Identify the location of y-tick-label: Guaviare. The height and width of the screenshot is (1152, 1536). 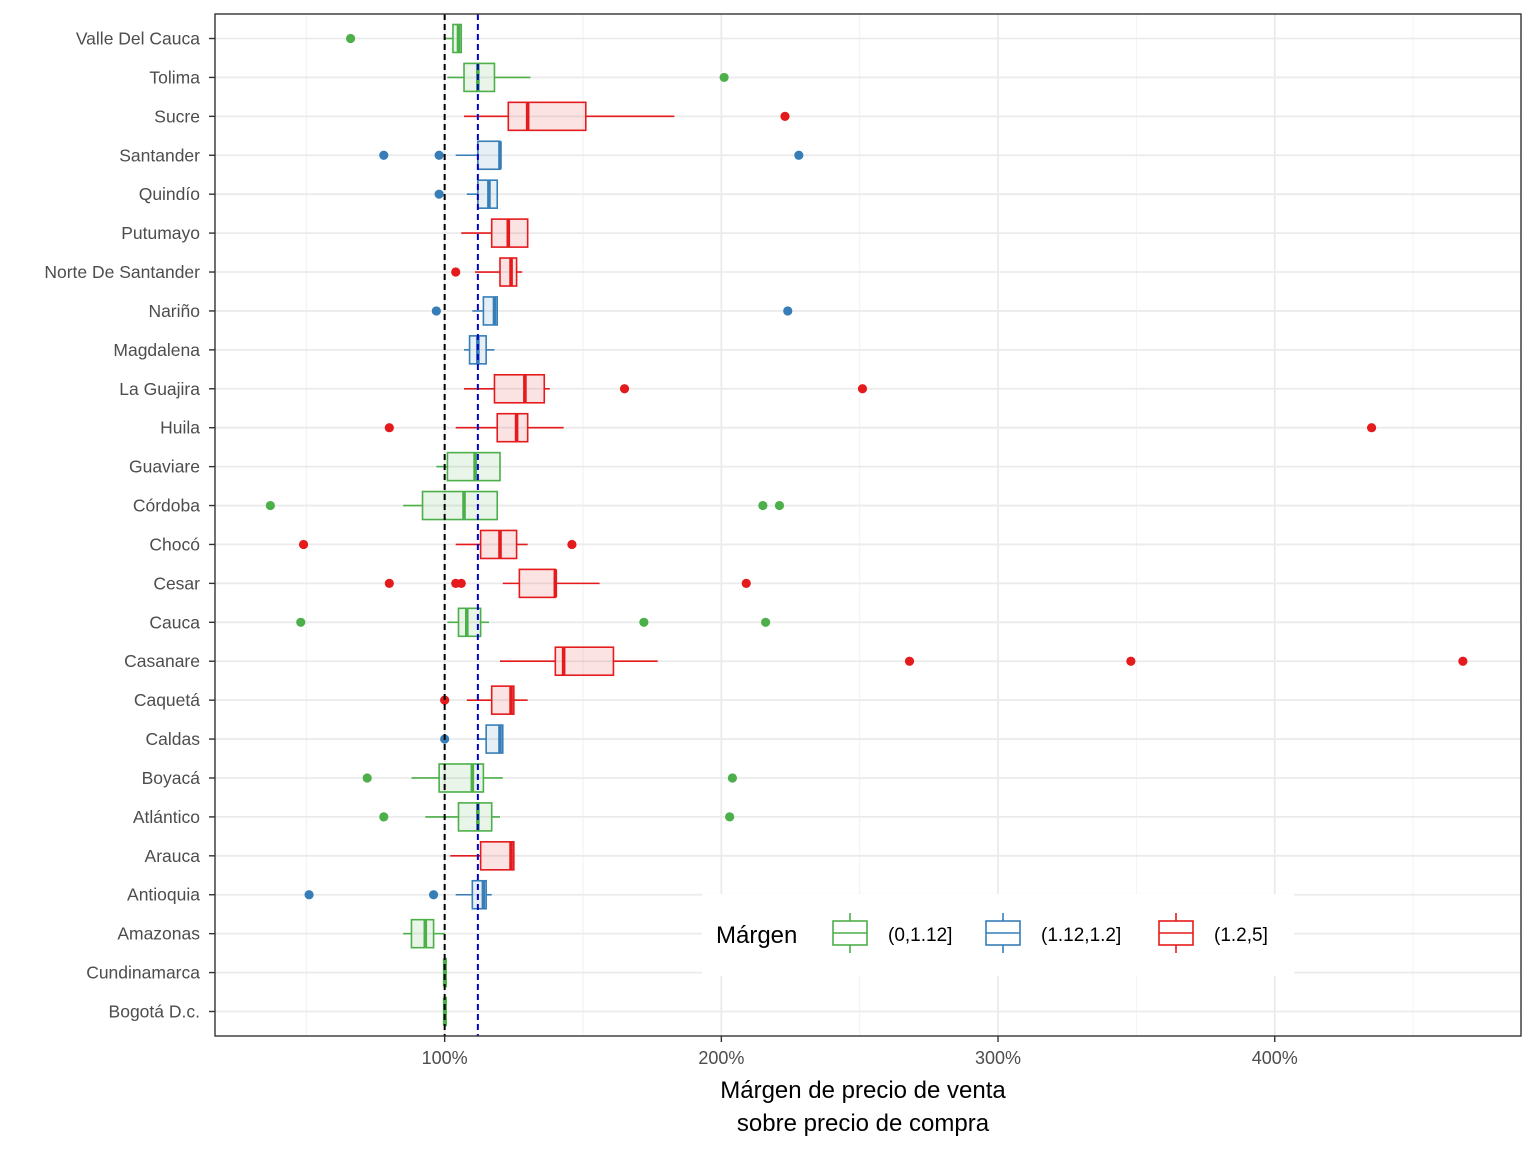
(164, 467).